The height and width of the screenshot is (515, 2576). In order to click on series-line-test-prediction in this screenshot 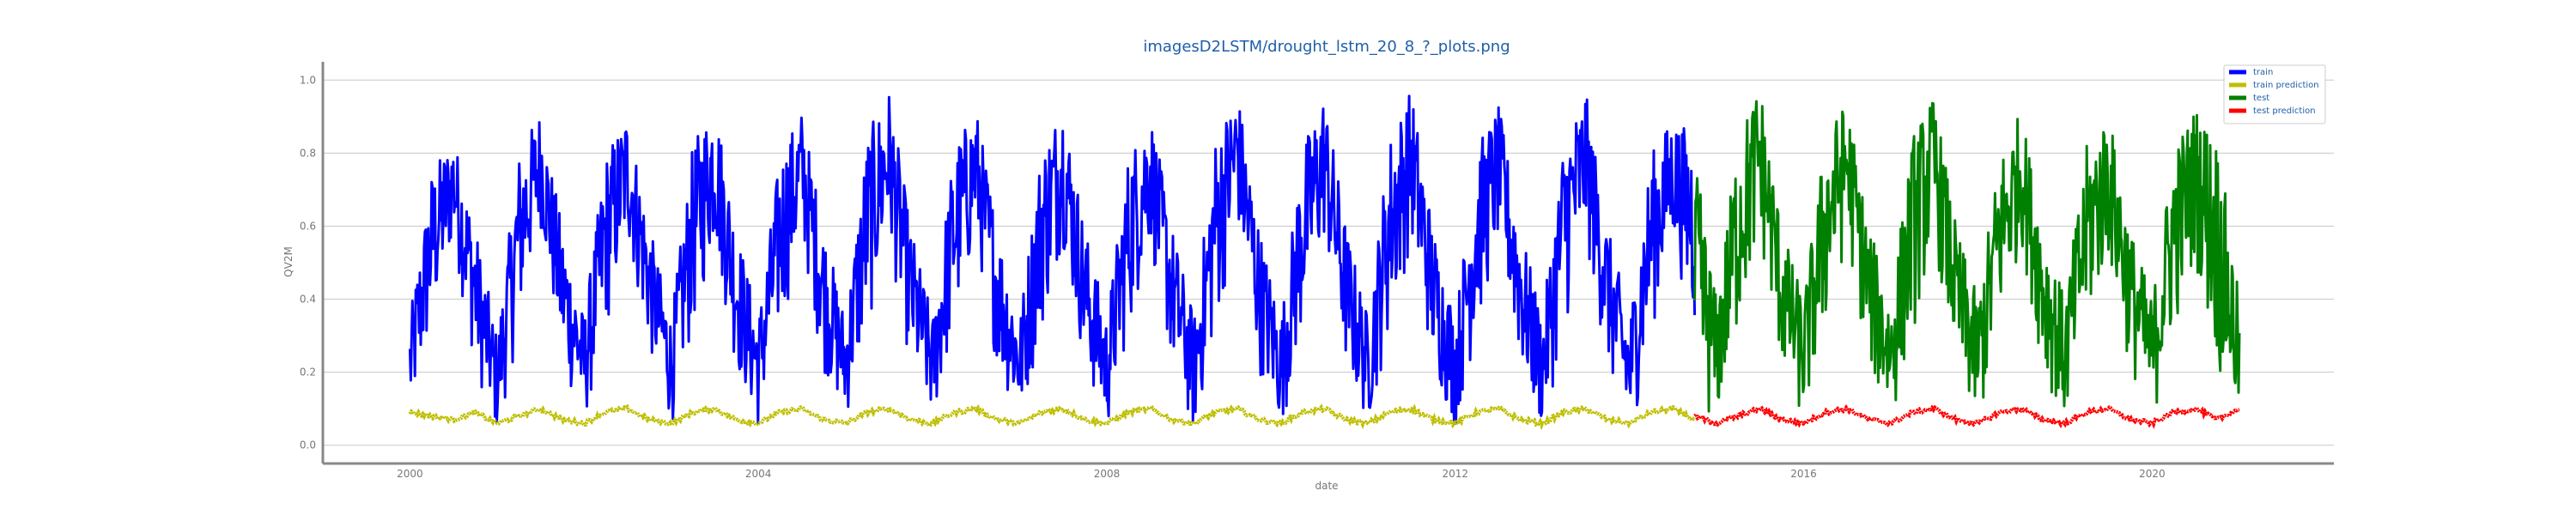, I will do `click(1967, 416)`.